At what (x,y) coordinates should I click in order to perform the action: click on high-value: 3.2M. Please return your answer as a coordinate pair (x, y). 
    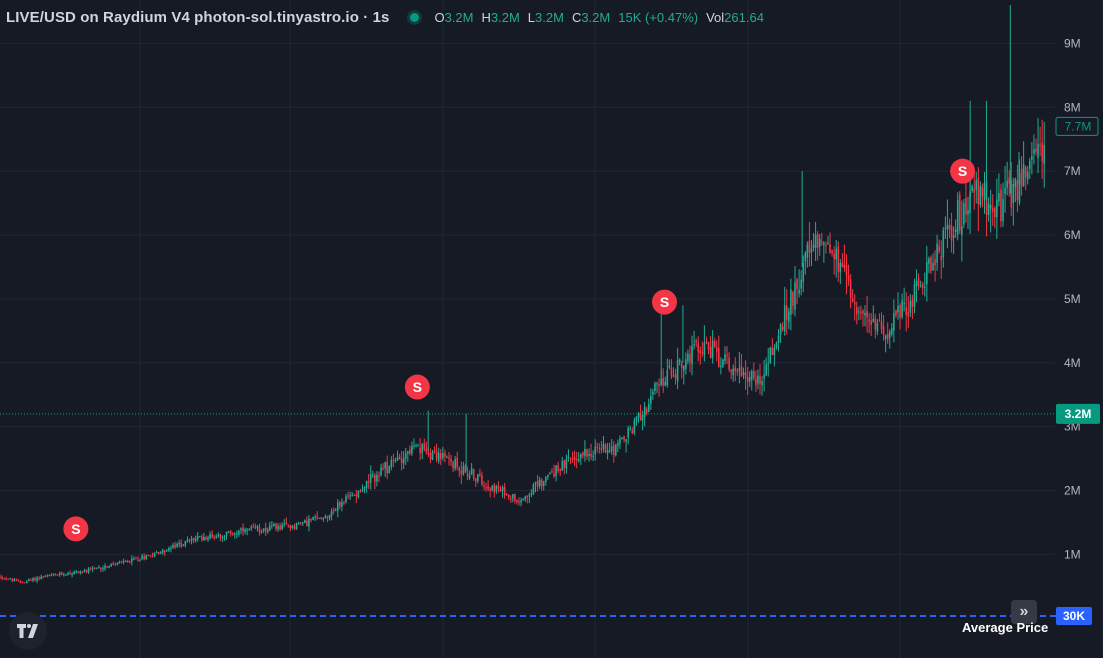
    Looking at the image, I should click on (505, 17).